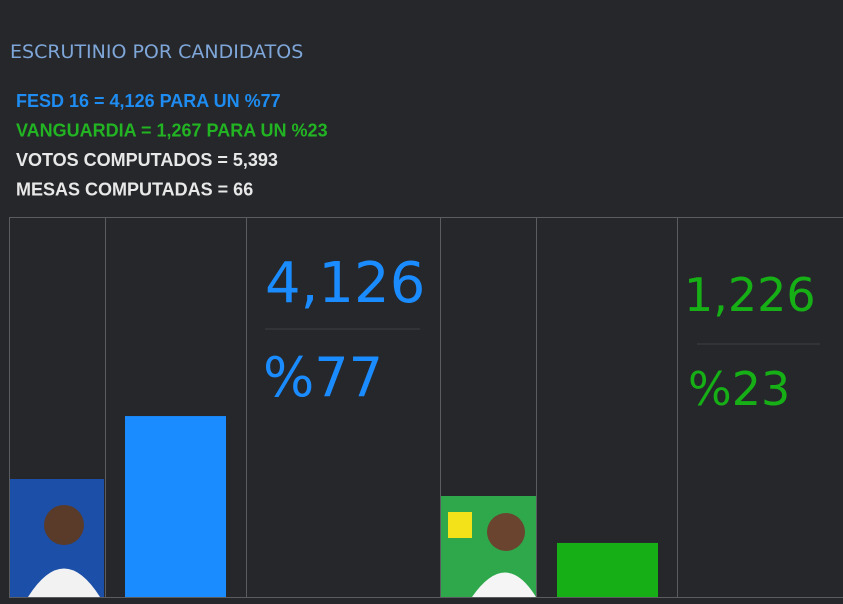  I want to click on summary-line: MESAS COMPUTADAS = 66, so click(134, 190).